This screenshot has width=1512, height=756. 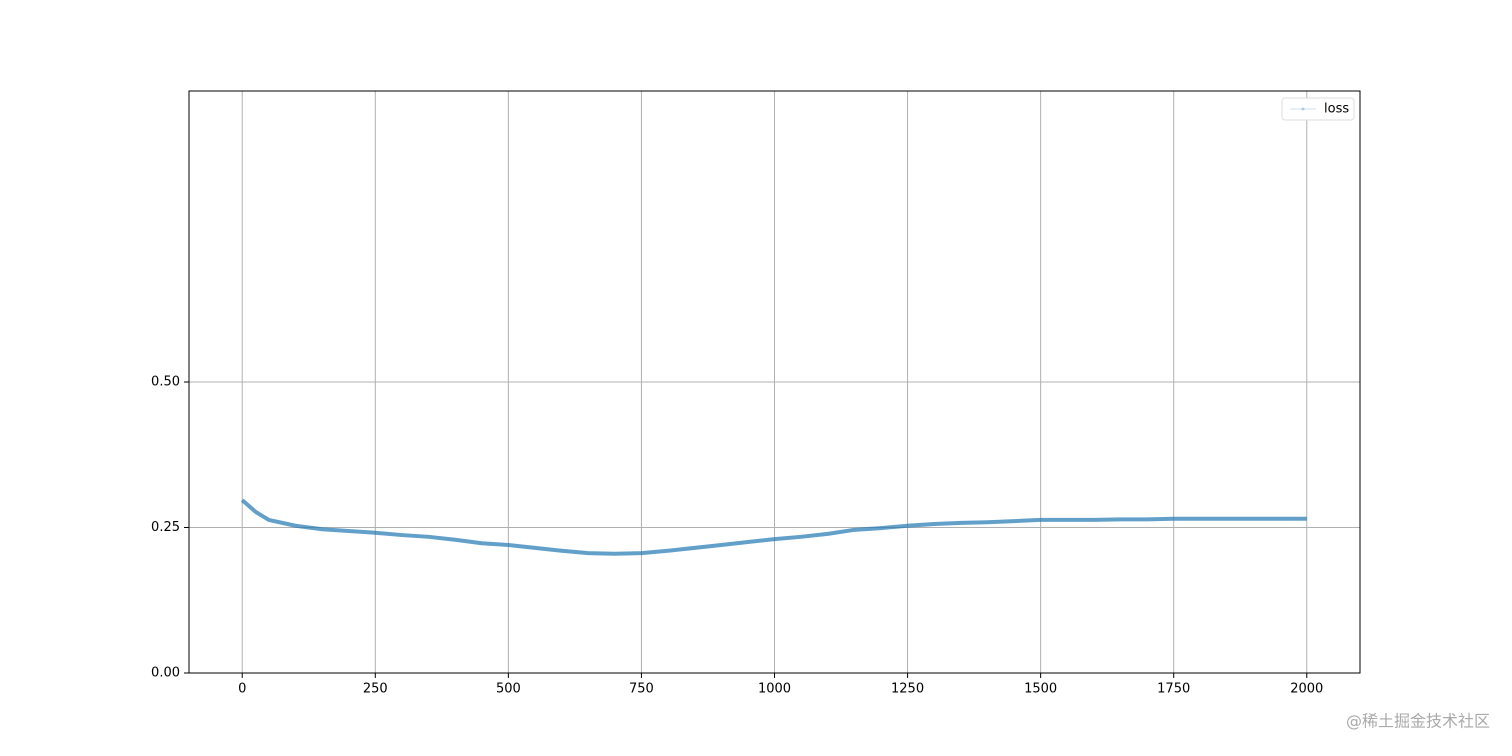 What do you see at coordinates (508, 689) in the screenshot?
I see `x-tick-label: 500` at bounding box center [508, 689].